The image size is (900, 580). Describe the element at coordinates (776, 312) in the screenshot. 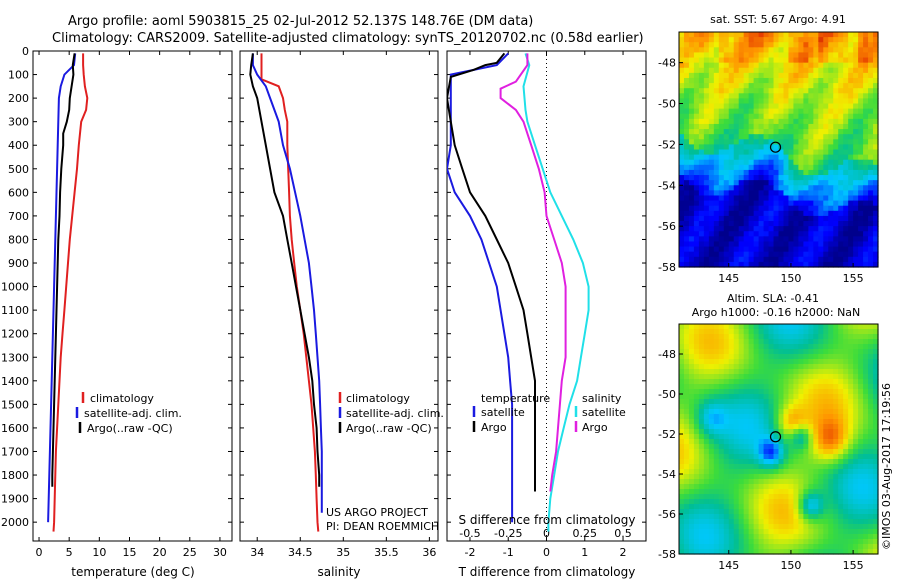

I see `sla-map-title-line2: Argo h1000: -0.16 h2000: NaN` at that location.